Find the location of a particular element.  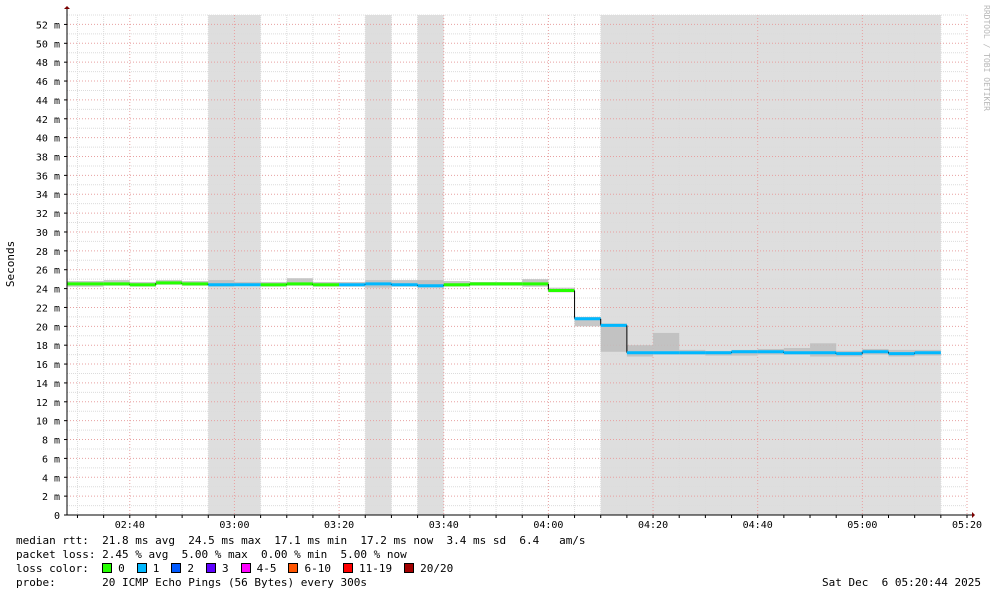

x-tick-label: 03:00 is located at coordinates (234, 525).